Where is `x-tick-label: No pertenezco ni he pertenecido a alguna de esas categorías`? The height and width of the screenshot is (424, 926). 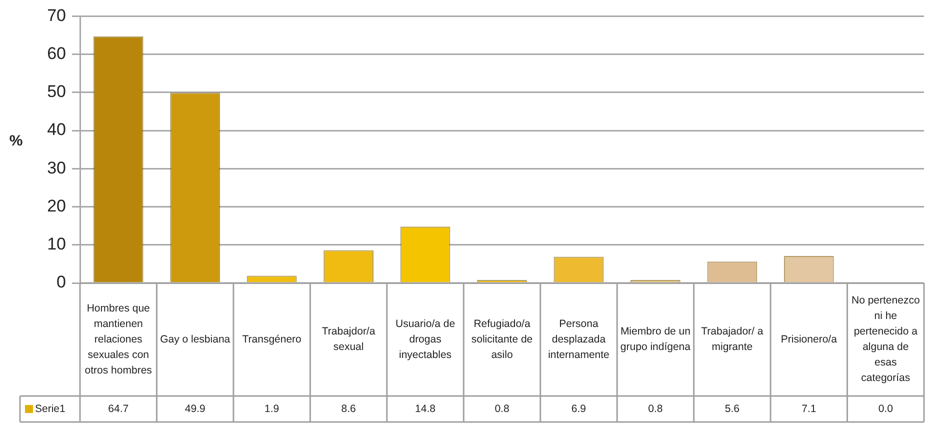
x-tick-label: No pertenezco ni he pertenecido a alguna de esas categorías is located at coordinates (885, 339).